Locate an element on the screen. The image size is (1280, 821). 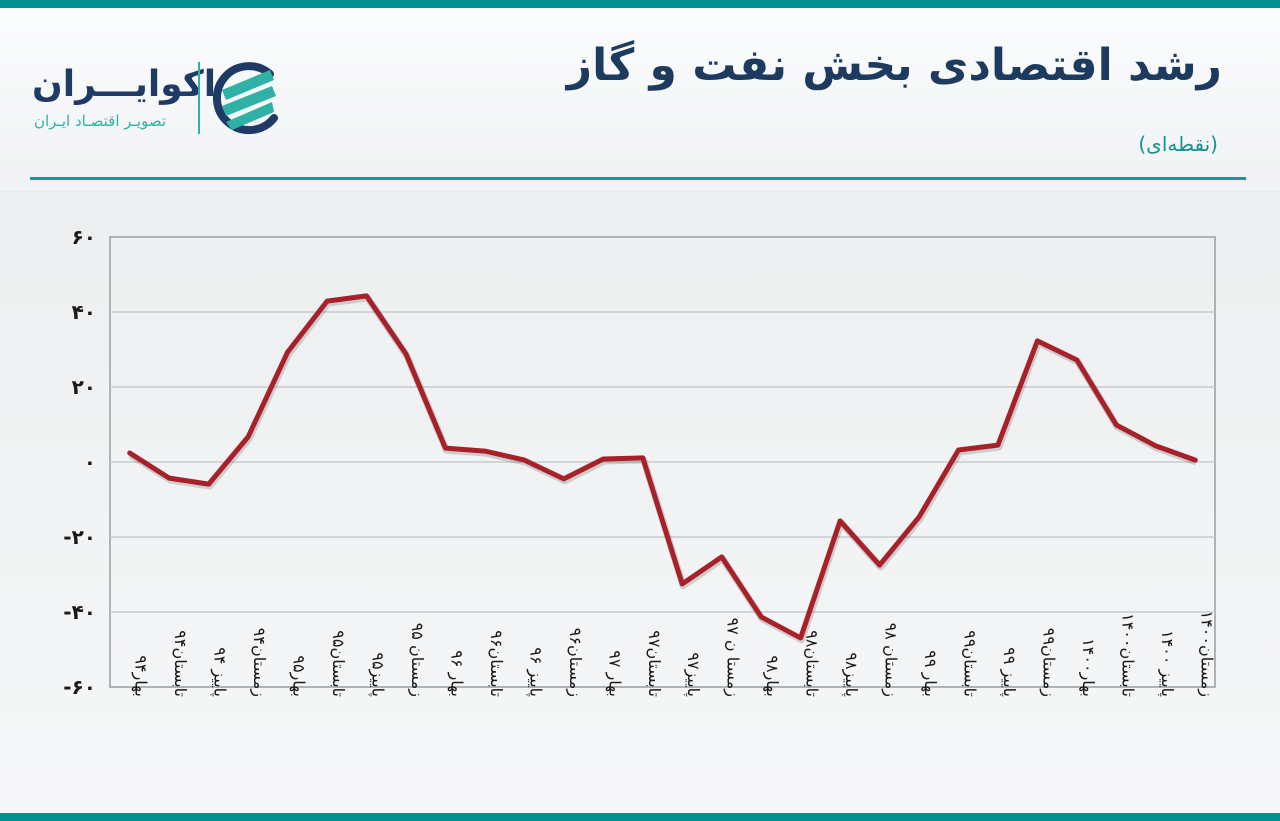
x-tick-label: تابستان۹۷ is located at coordinates (654, 663).